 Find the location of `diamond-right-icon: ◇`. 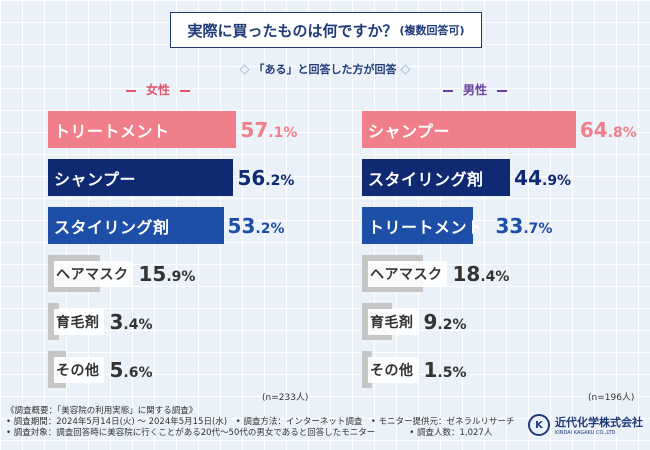

diamond-right-icon: ◇ is located at coordinates (405, 69).